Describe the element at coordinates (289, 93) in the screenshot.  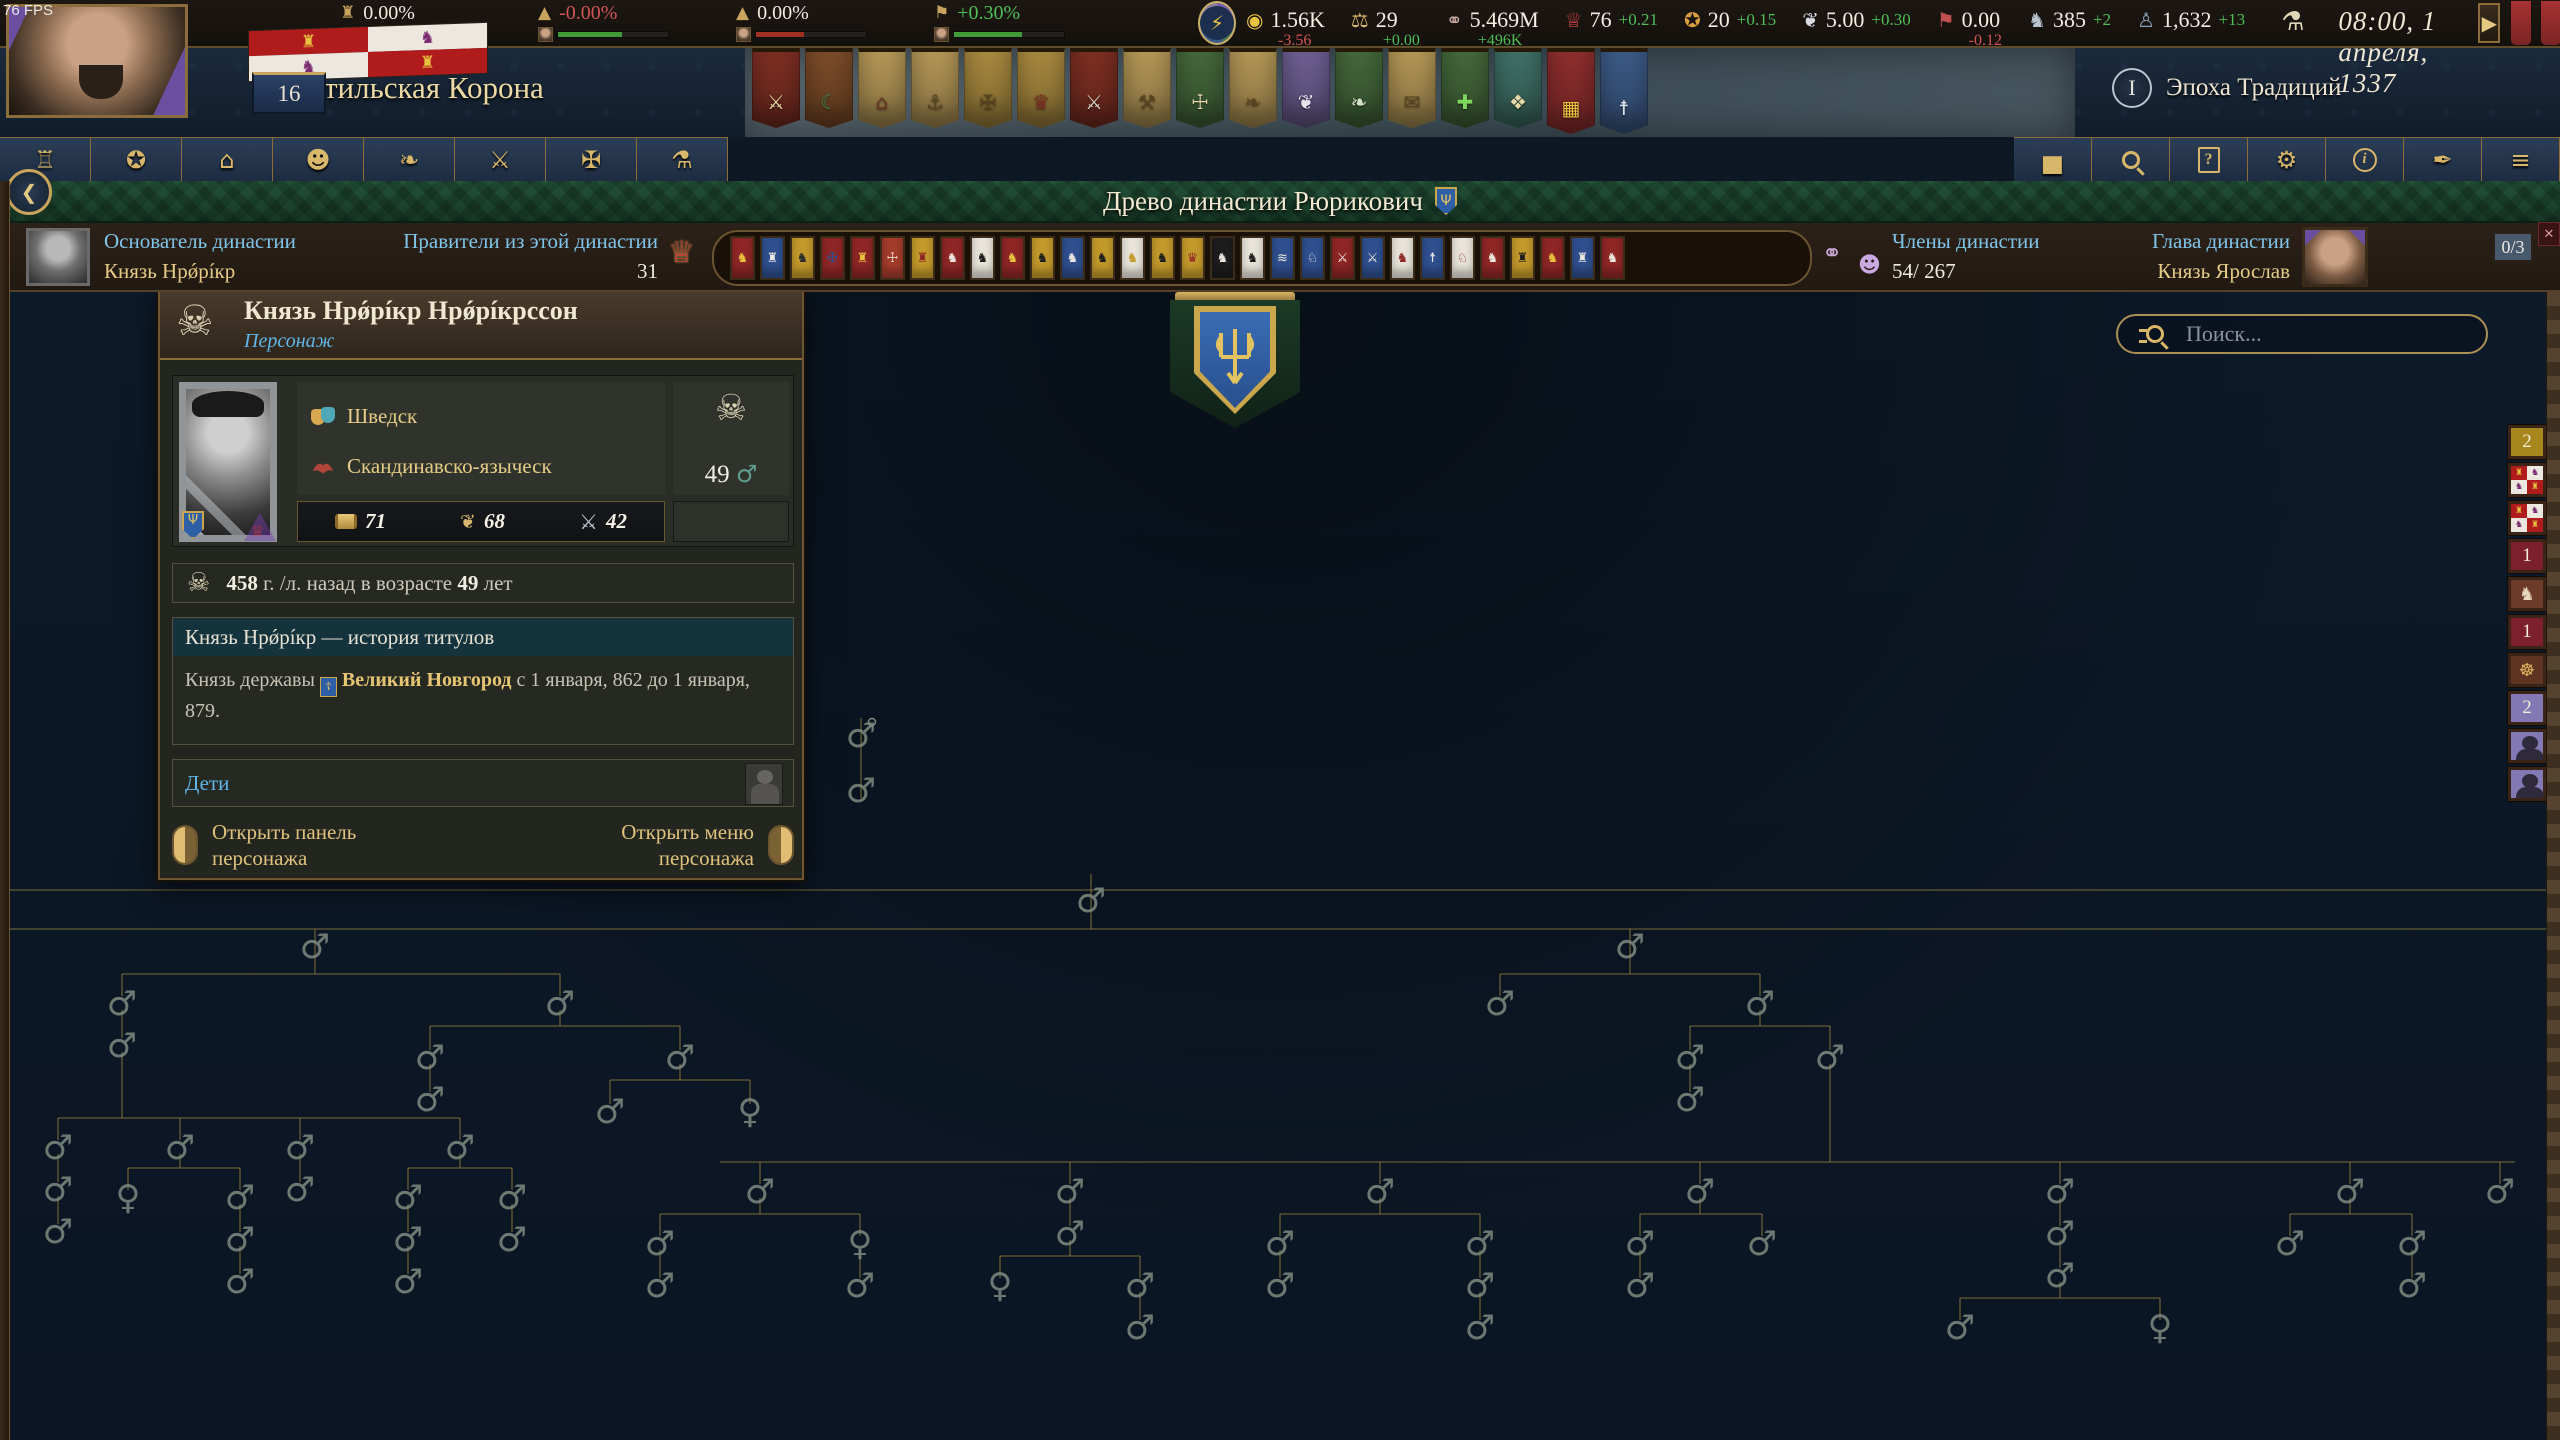
I see `heir-count-badge: 16` at that location.